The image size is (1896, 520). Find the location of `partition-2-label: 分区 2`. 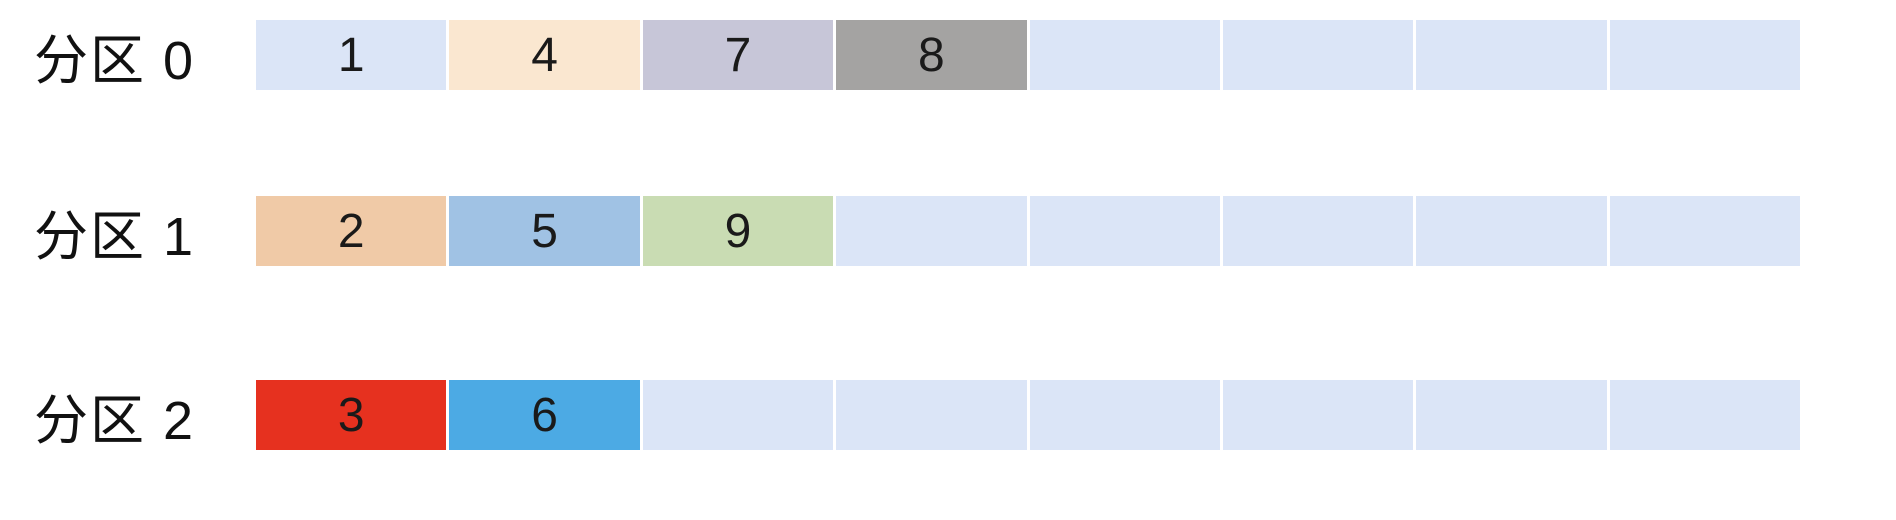

partition-2-label: 分区 2 is located at coordinates (115, 420).